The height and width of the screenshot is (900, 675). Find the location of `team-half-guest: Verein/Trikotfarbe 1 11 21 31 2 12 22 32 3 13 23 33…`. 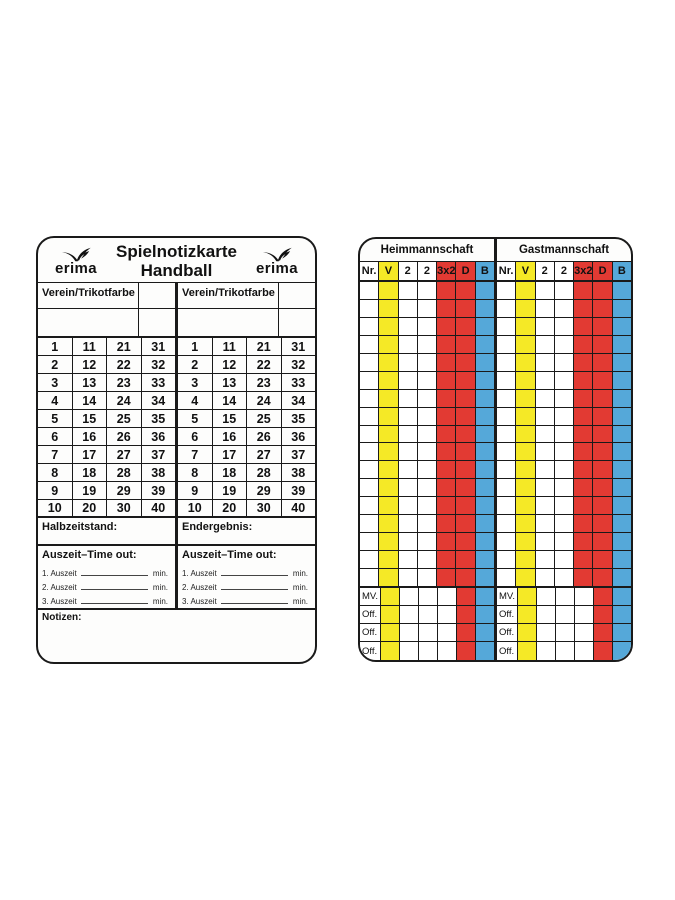

team-half-guest: Verein/Trikotfarbe 1 11 21 31 2 12 22 32 3 13 23 33… is located at coordinates (245, 445).